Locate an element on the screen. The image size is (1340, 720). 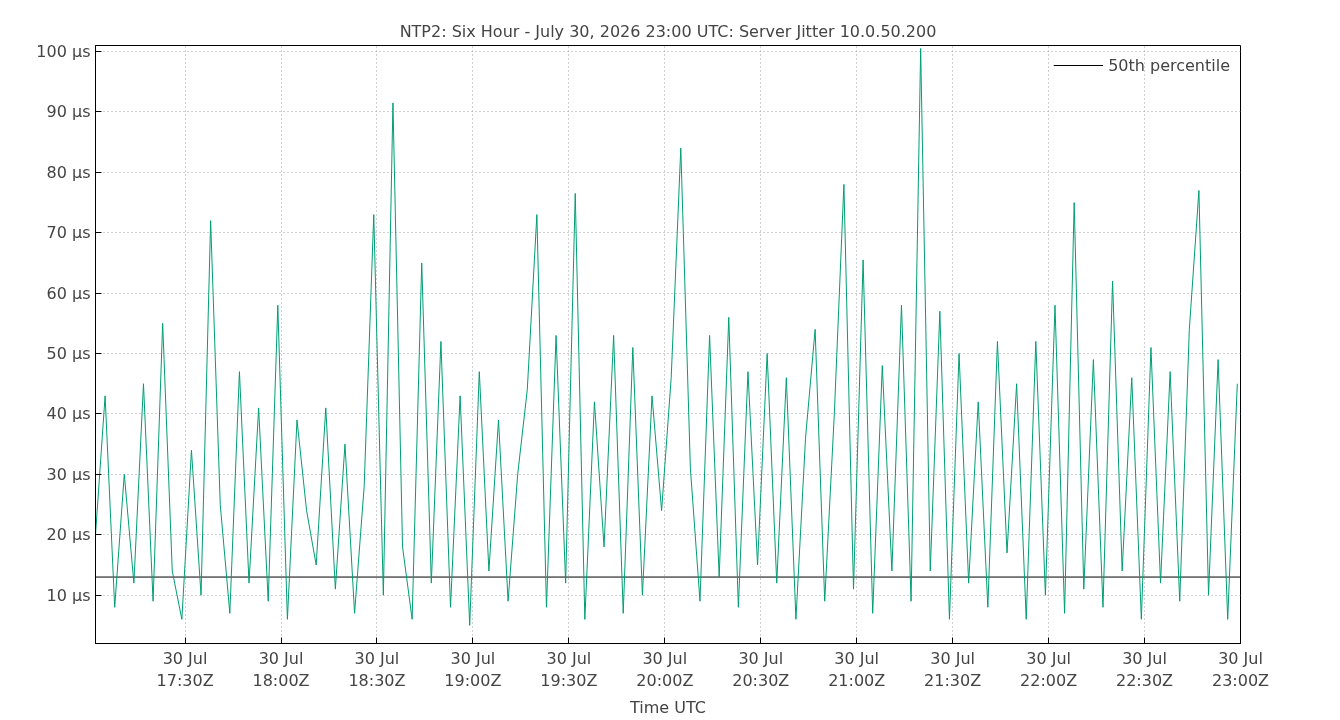
y-tick-label: 30 µs is located at coordinates (68, 474).